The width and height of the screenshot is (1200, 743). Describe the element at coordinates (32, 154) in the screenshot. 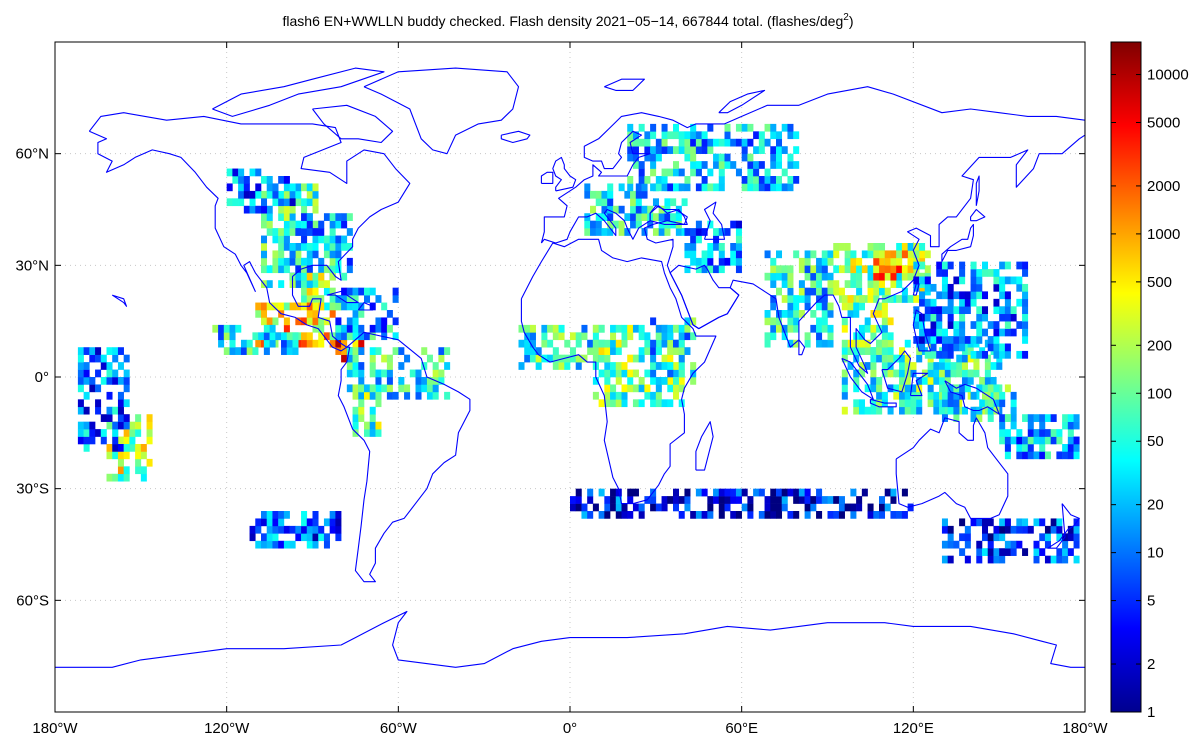

I see `y-tick-label: 60°N` at that location.